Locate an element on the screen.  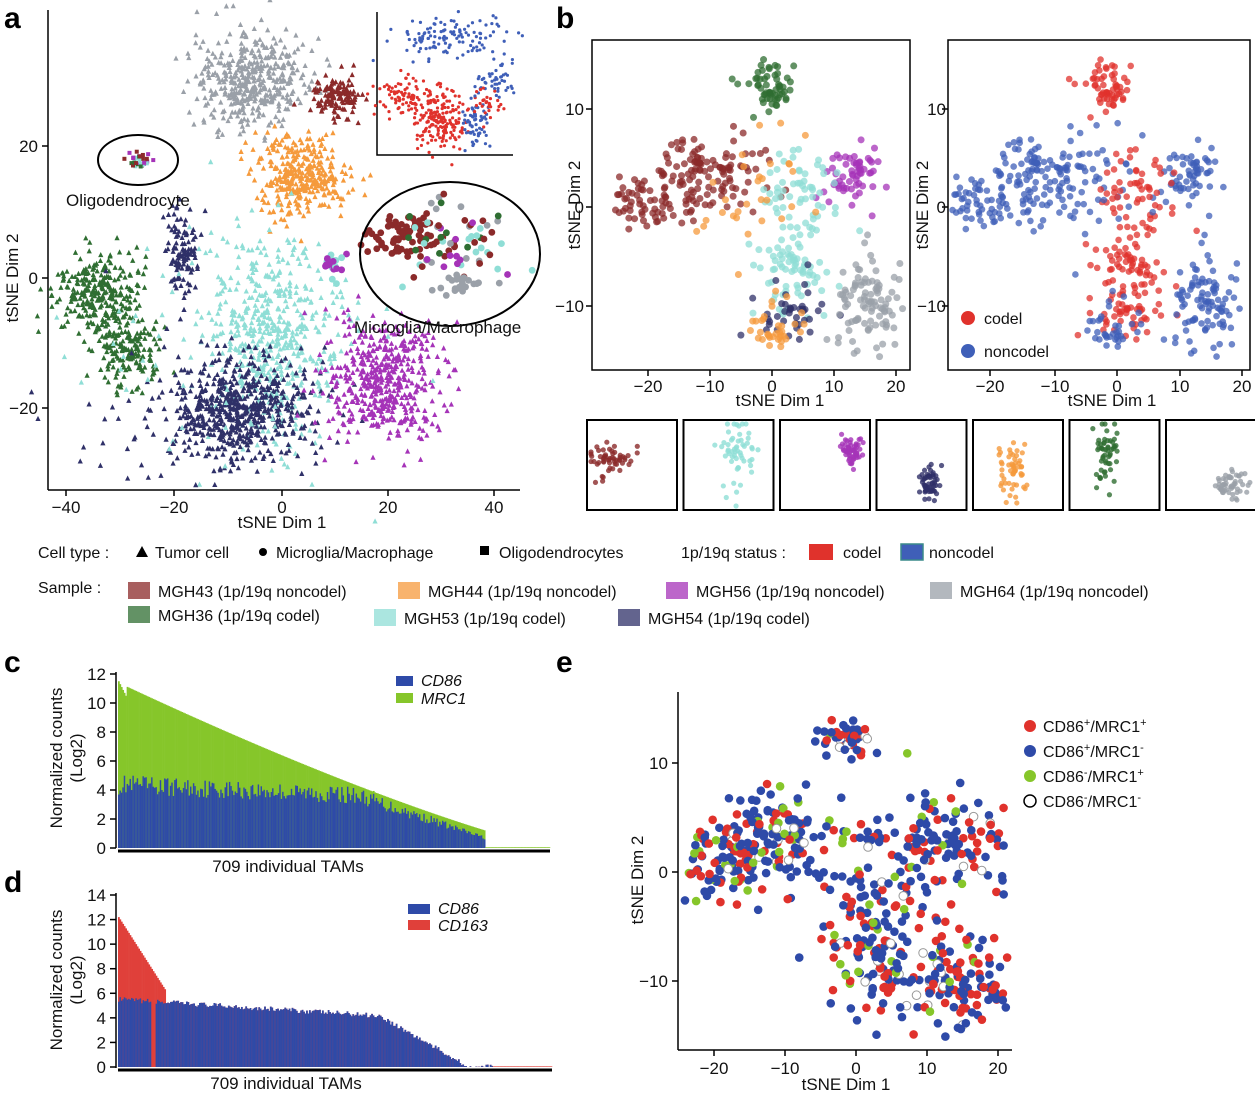
panel-a-x-tick-label: 20 is located at coordinates (388, 507).